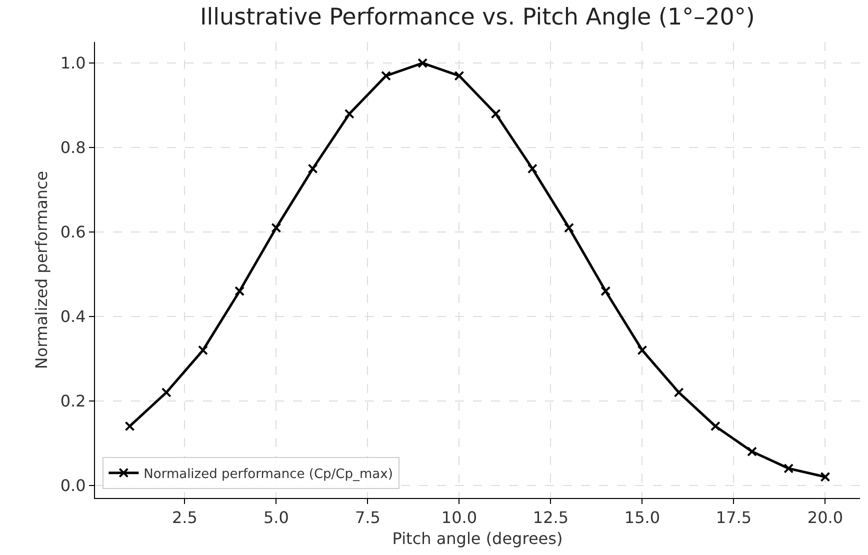  What do you see at coordinates (42, 270) in the screenshot?
I see `y-axis-title: Normalized performance` at bounding box center [42, 270].